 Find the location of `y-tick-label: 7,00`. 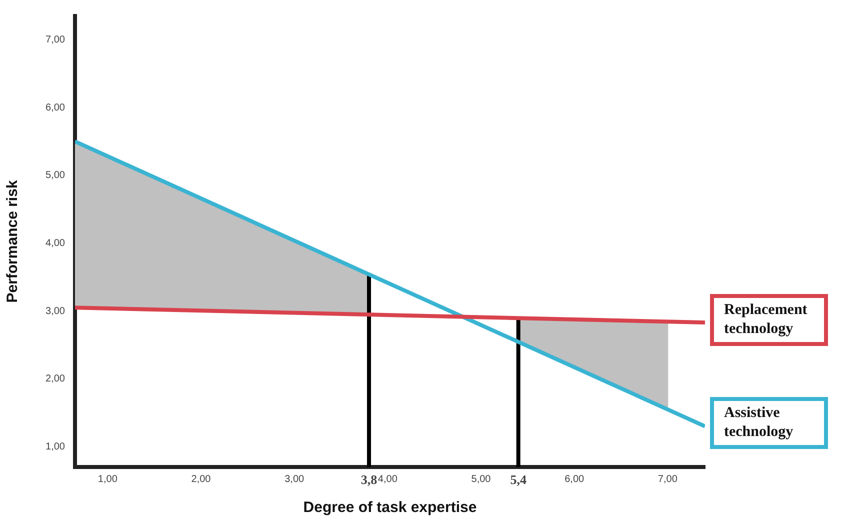

y-tick-label: 7,00 is located at coordinates (56, 40).